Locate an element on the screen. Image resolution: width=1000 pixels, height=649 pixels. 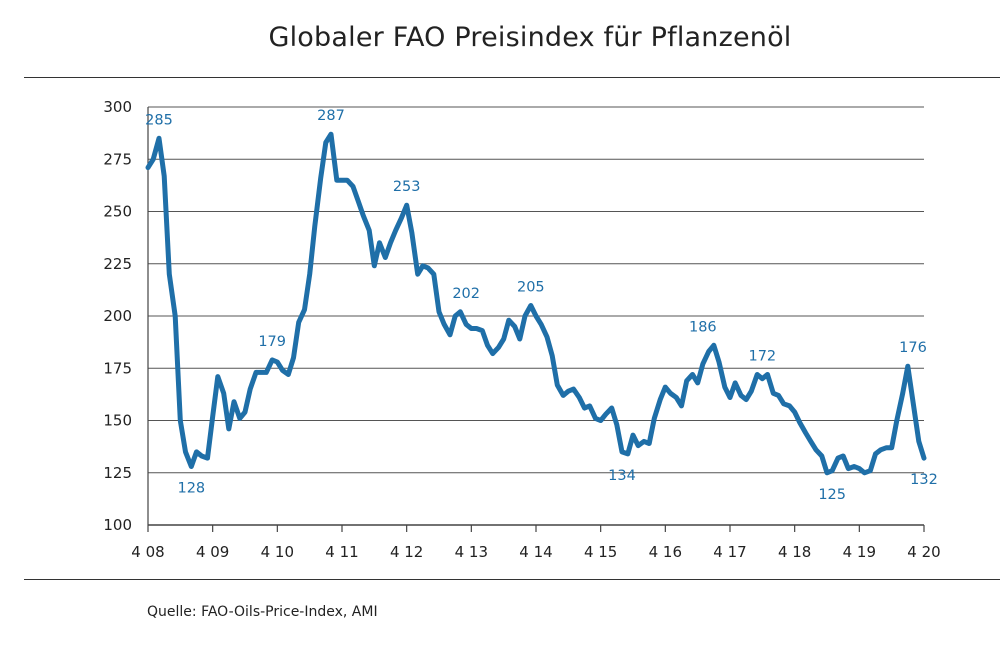
data-label: 285 is located at coordinates (159, 120).